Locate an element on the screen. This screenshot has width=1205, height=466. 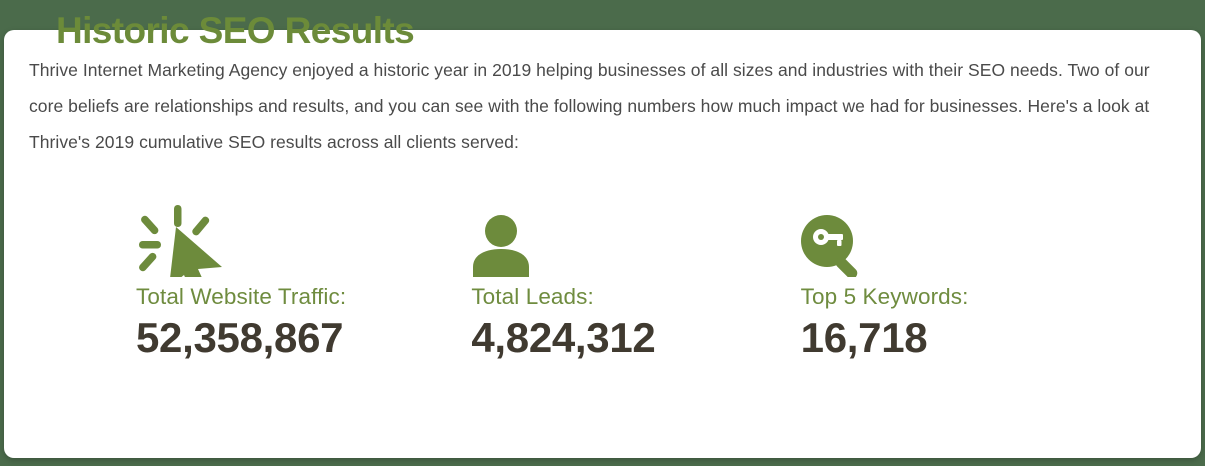
keyword-search-icon is located at coordinates (831, 241).